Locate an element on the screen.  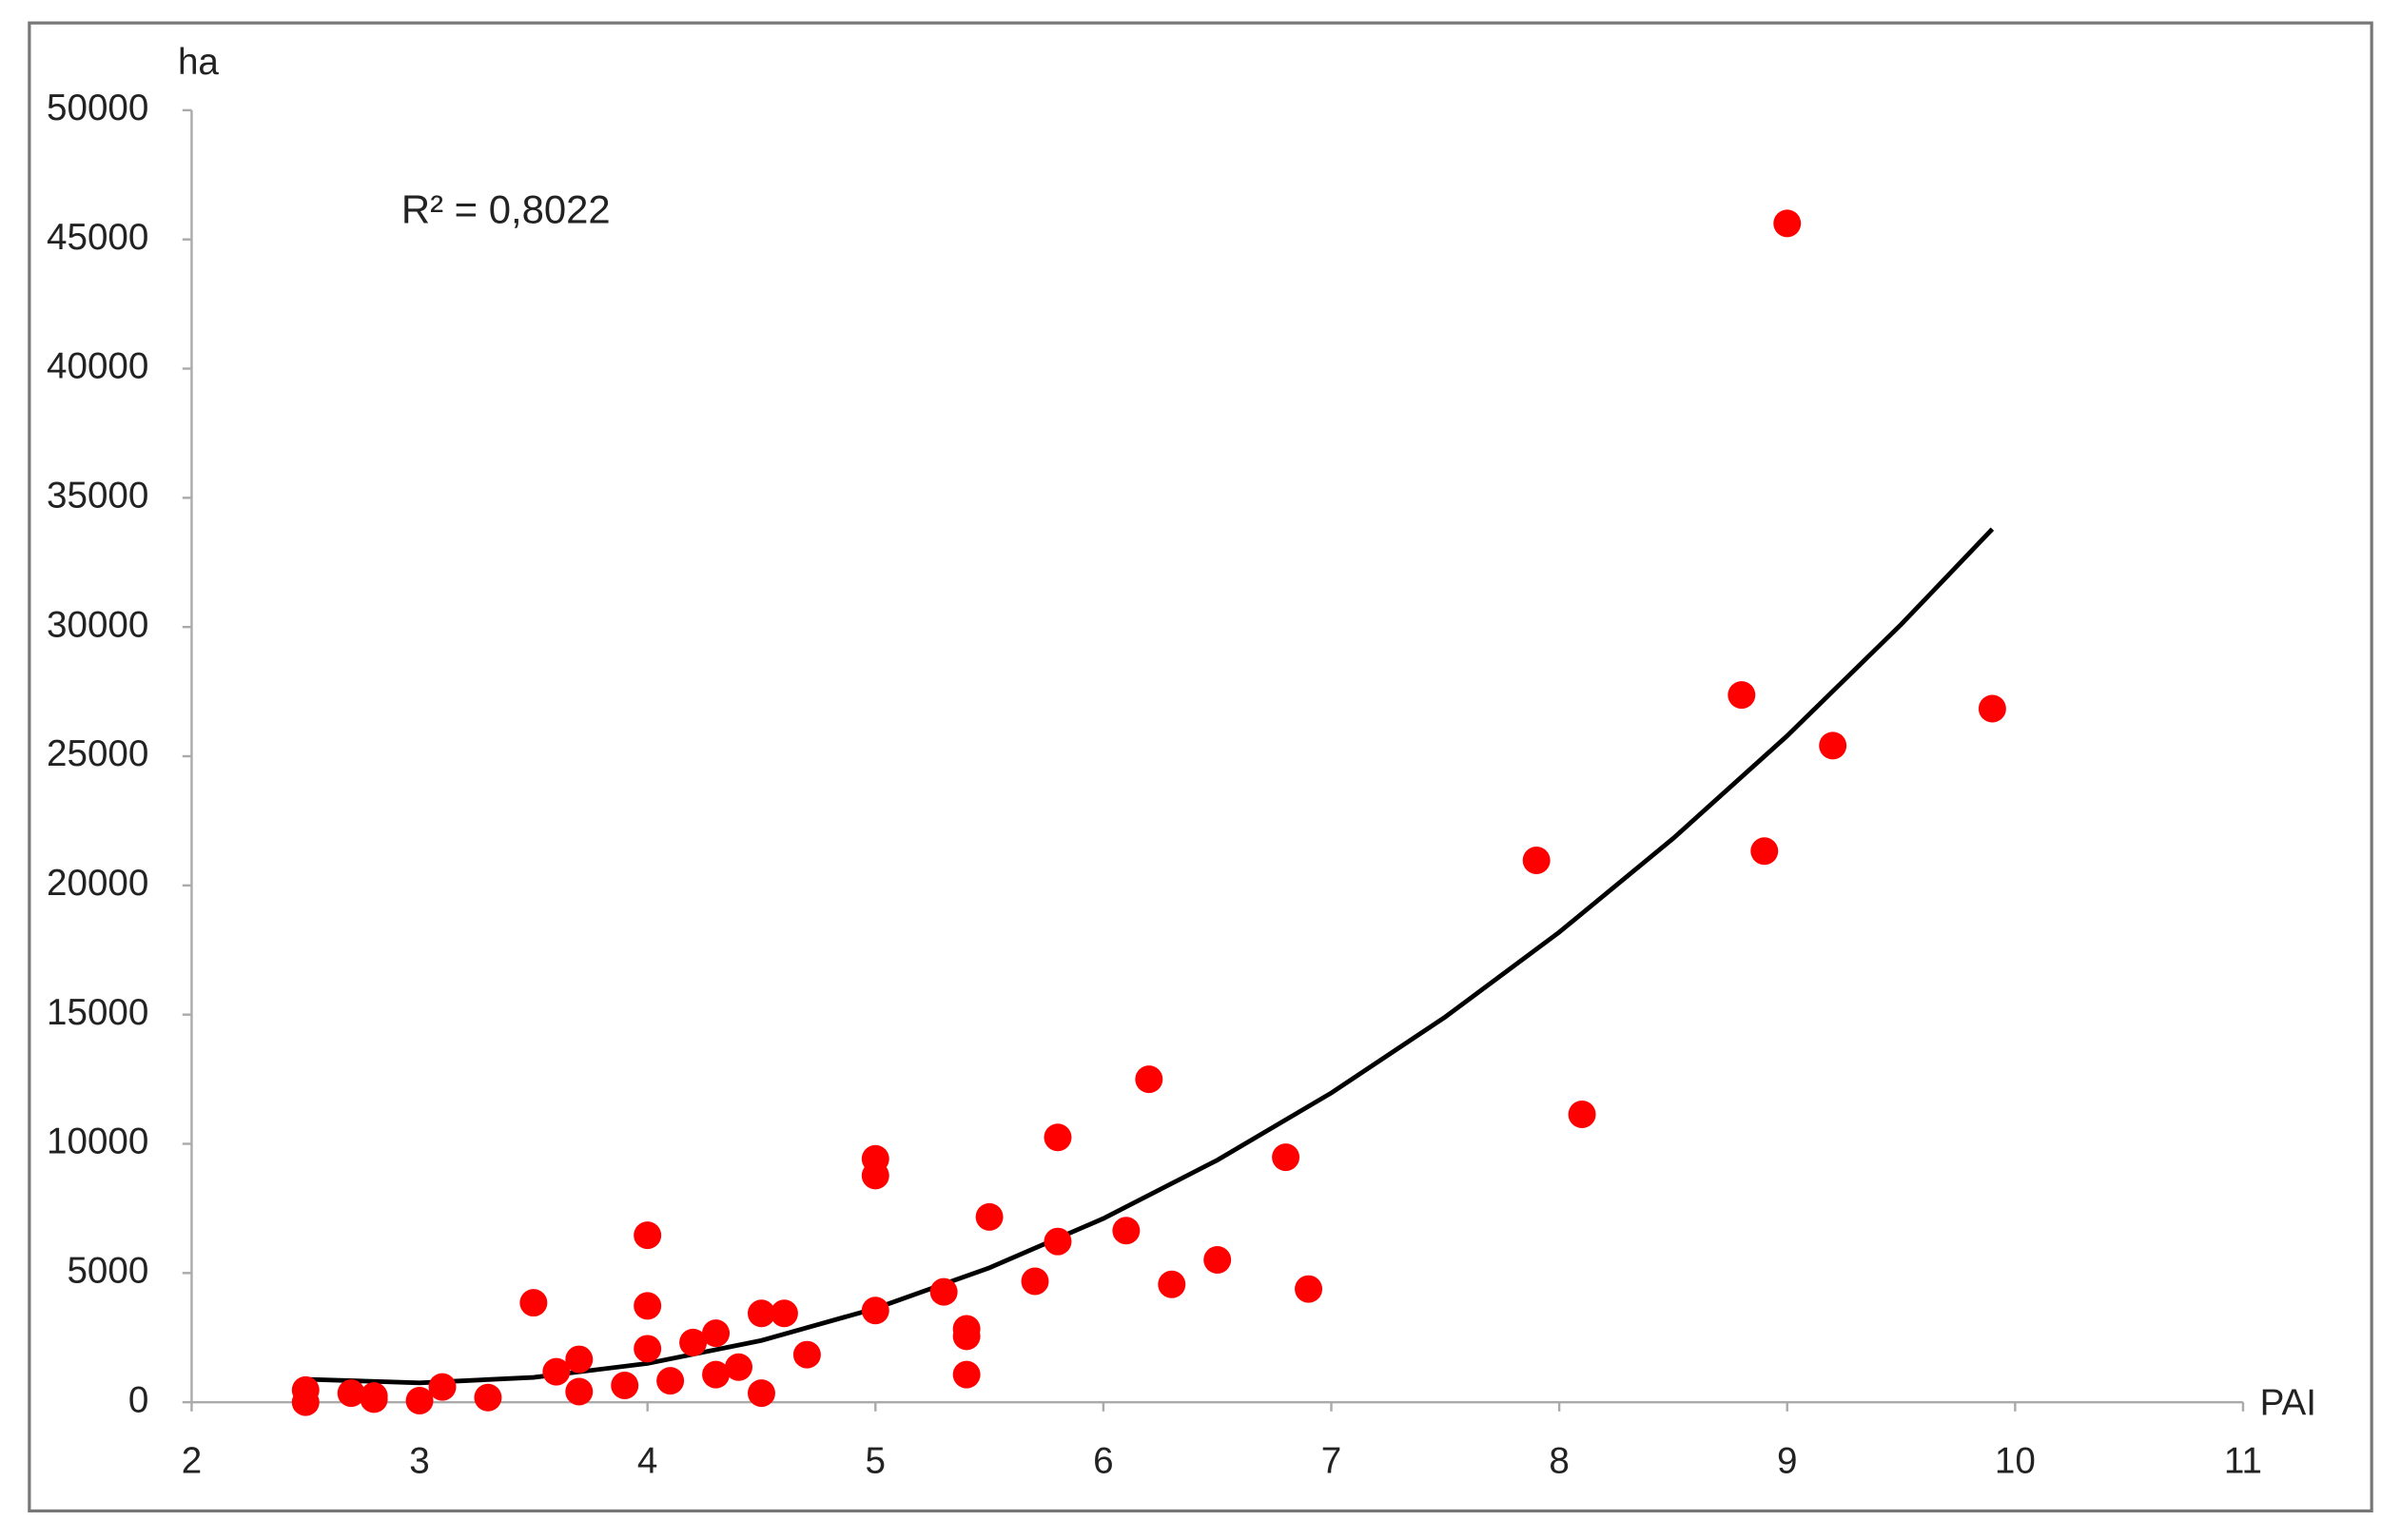
y-axis-label: ha is located at coordinates (198, 63).